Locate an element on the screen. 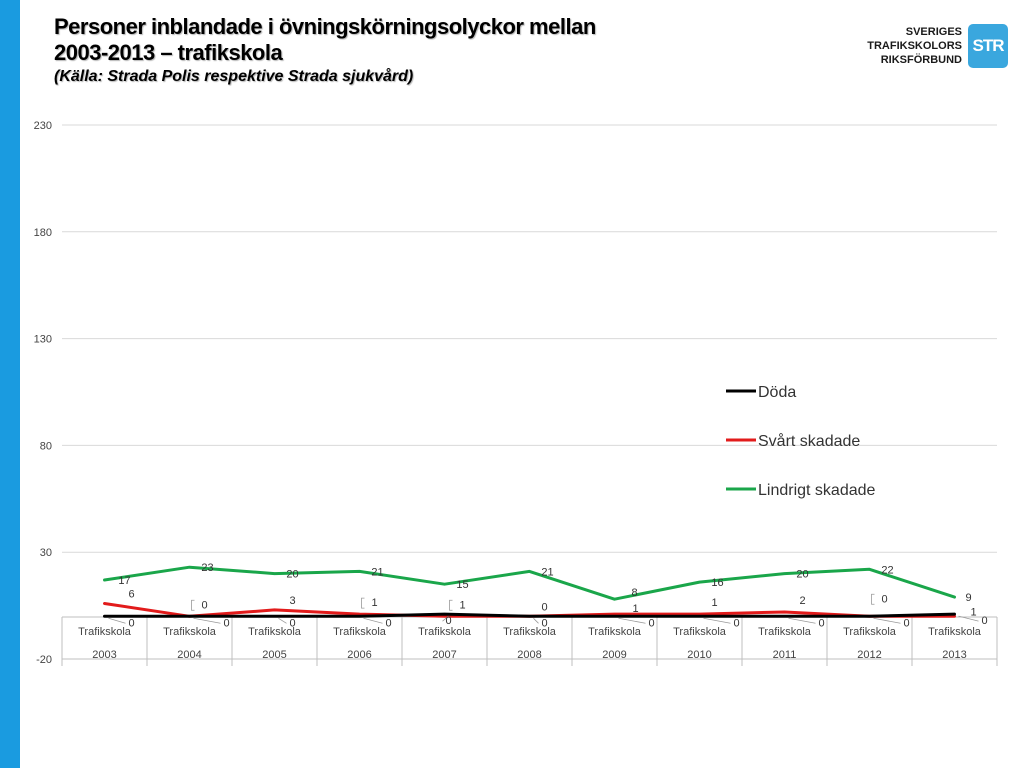 The width and height of the screenshot is (1024, 768). category-label-row2: 2012 is located at coordinates (869, 655).